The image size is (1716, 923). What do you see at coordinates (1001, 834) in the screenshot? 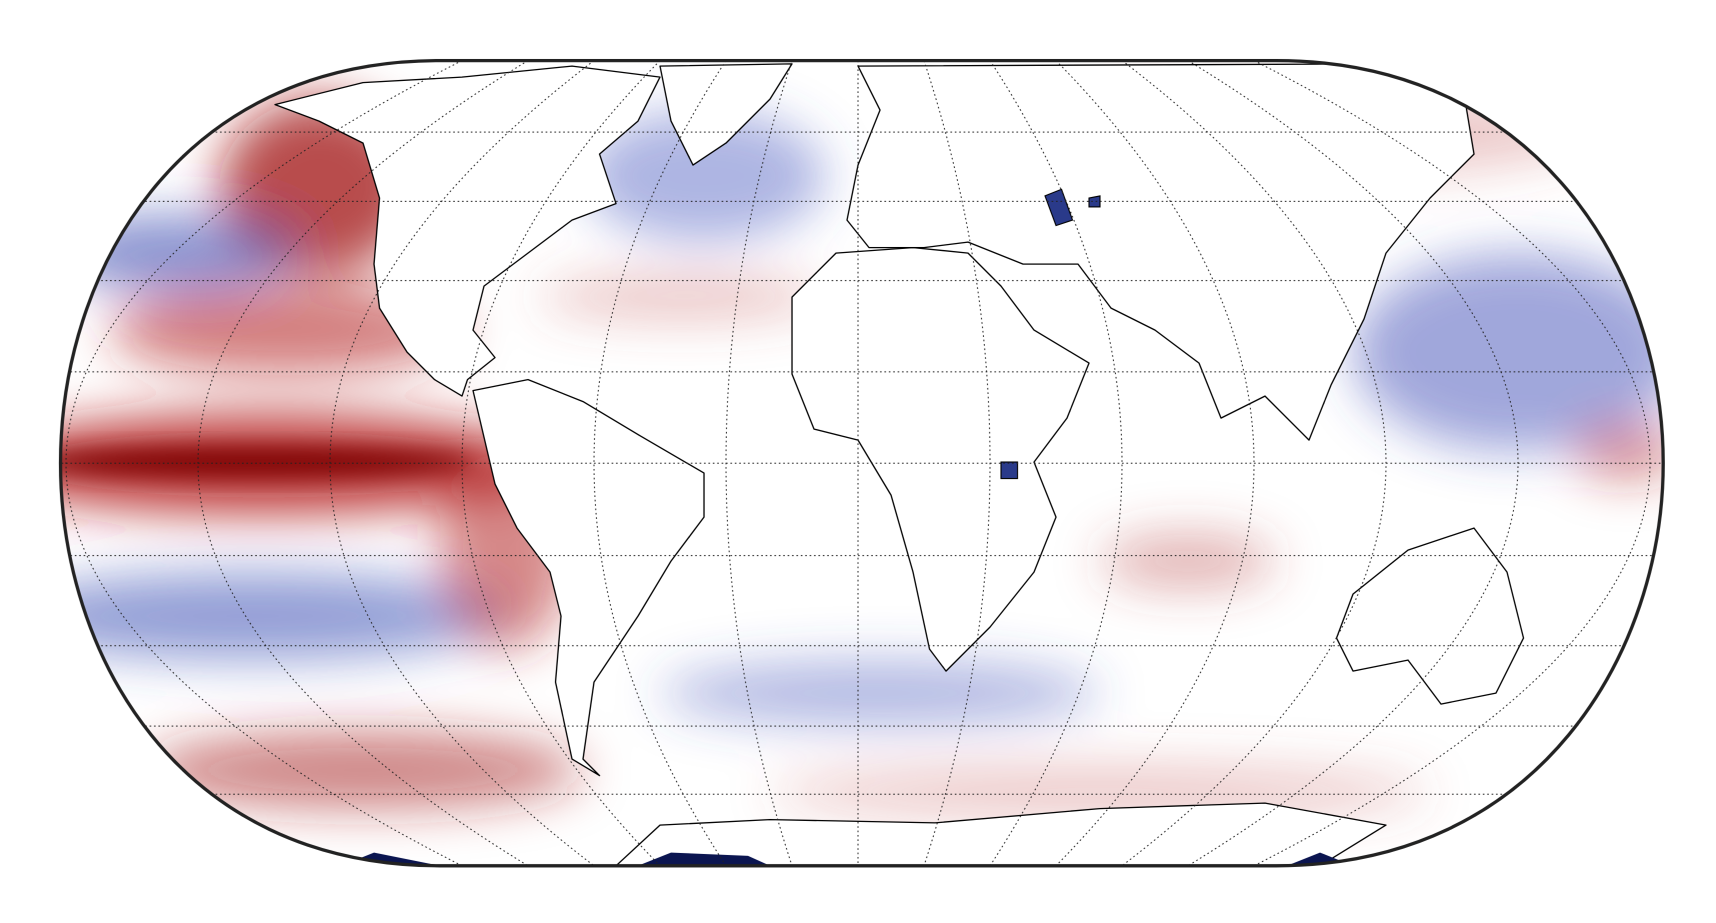
I see `antarctica` at bounding box center [1001, 834].